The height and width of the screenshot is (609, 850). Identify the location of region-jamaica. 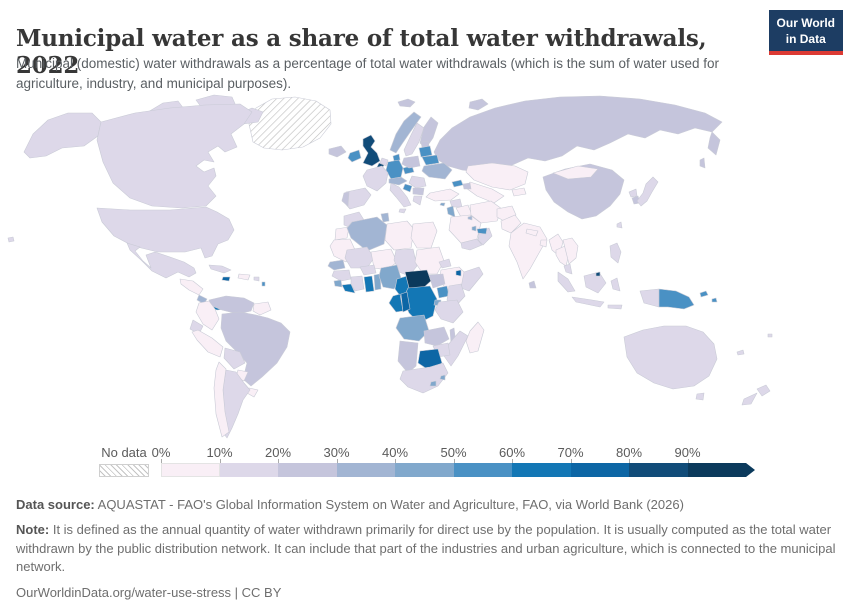
(226, 279).